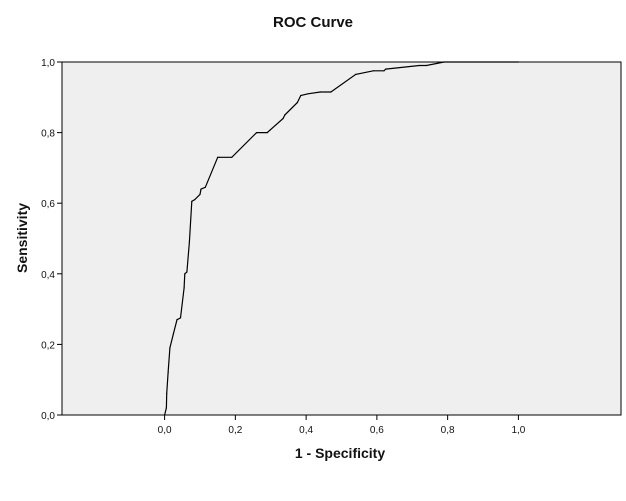 The image size is (626, 501). What do you see at coordinates (377, 430) in the screenshot?
I see `x-tick-label: 0,6` at bounding box center [377, 430].